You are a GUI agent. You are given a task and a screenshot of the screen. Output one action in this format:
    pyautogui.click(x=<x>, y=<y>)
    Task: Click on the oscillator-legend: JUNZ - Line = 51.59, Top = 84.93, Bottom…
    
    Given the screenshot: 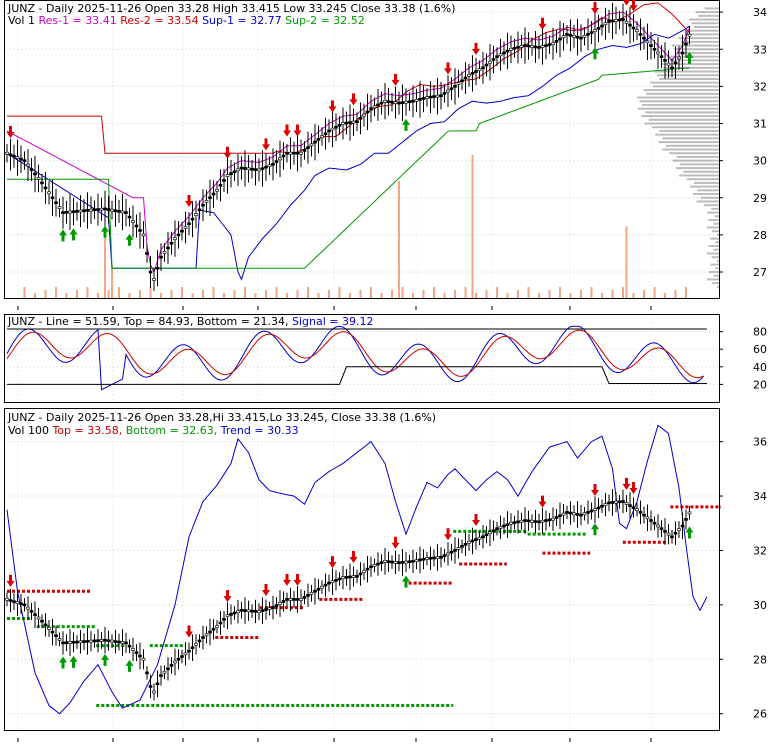 What is the action you would take?
    pyautogui.click(x=190, y=321)
    